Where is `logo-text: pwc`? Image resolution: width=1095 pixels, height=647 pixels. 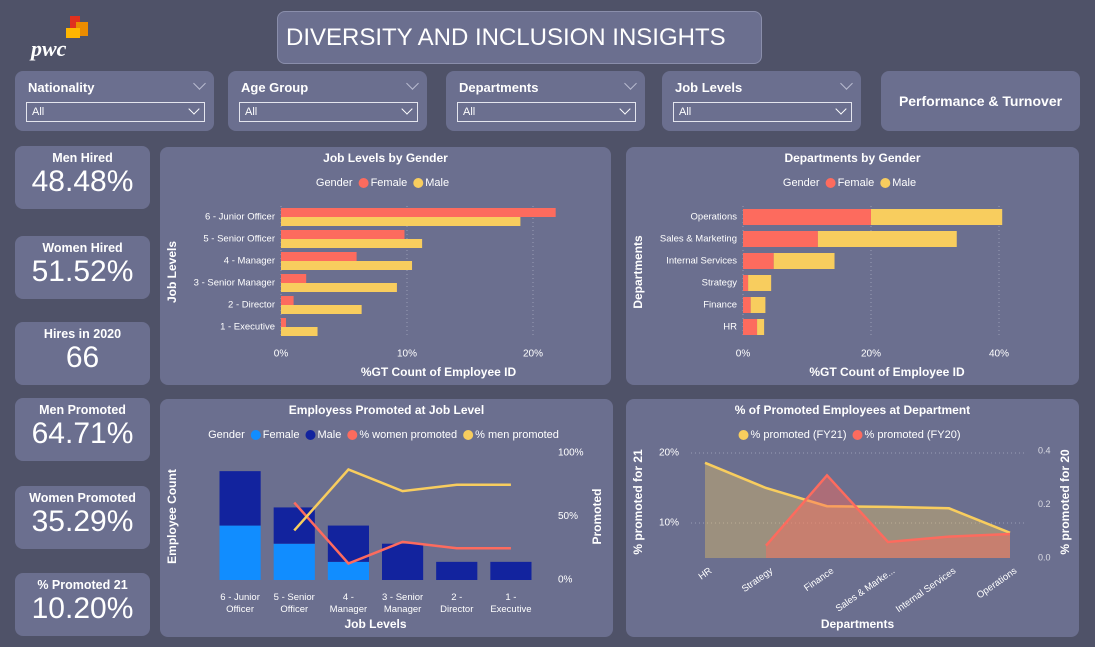 logo-text: pwc is located at coordinates (49, 48).